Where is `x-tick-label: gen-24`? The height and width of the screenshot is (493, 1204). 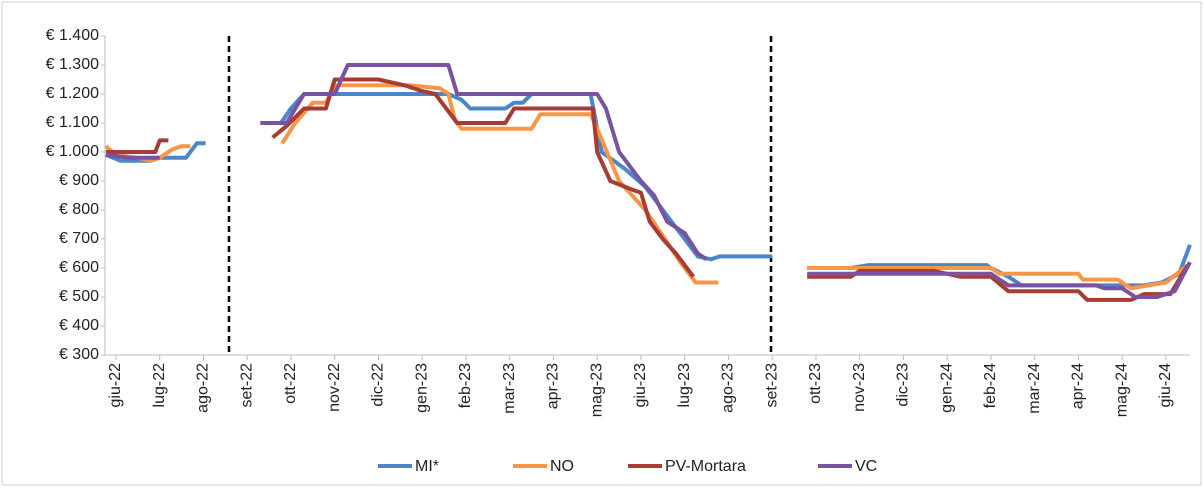 x-tick-label: gen-24 is located at coordinates (946, 388).